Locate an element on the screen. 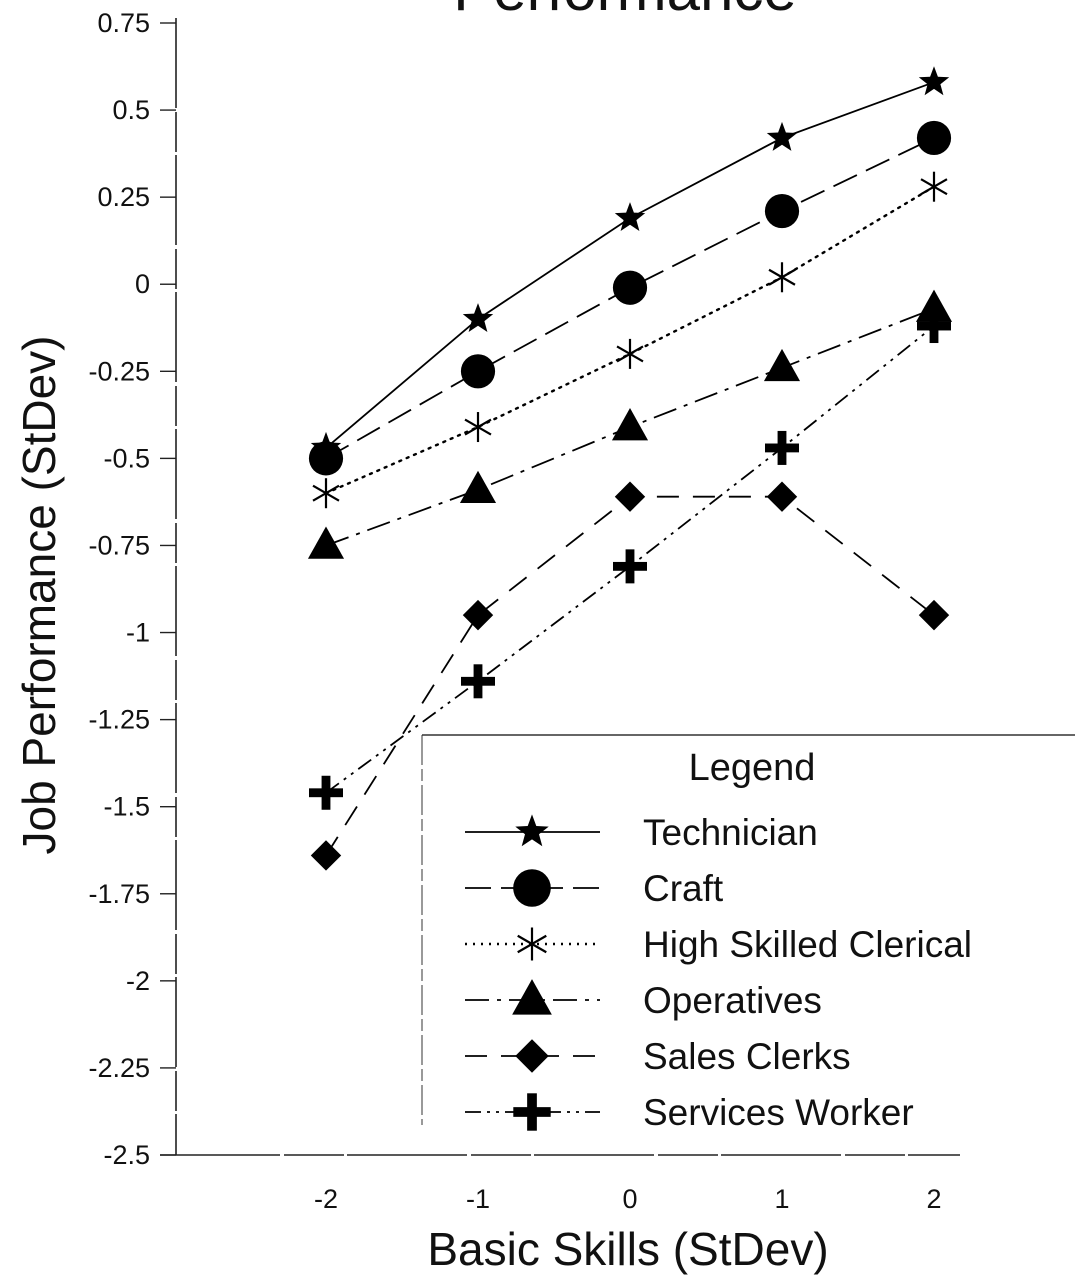  y-tick-label: -2.5 is located at coordinates (126, 1155).